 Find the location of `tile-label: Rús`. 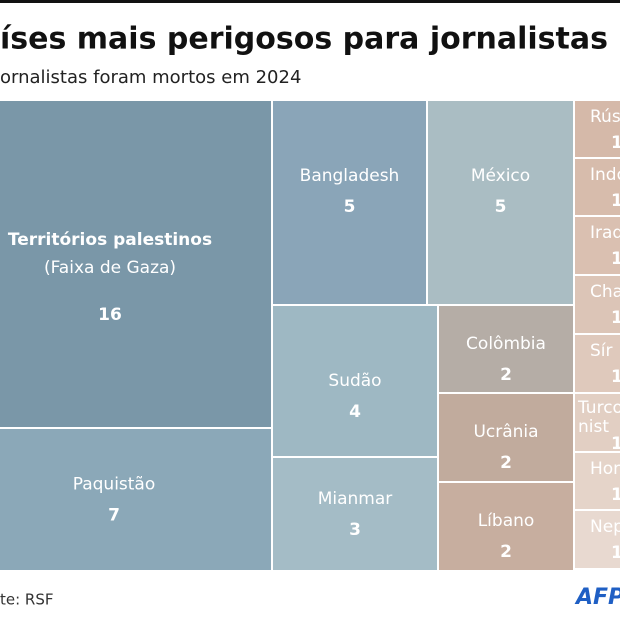

tile-label: Rús is located at coordinates (605, 117).